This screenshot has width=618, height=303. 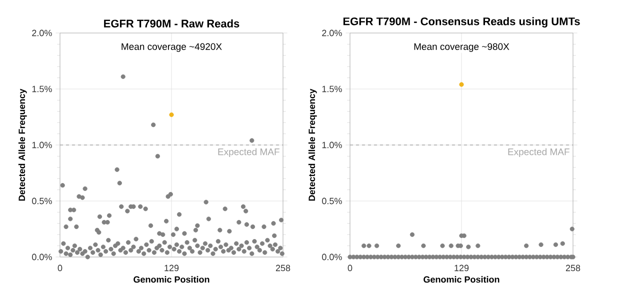 What do you see at coordinates (461, 22) in the screenshot?
I see `chart-title: EGFR T790M - Consensus Reads using UMTs` at bounding box center [461, 22].